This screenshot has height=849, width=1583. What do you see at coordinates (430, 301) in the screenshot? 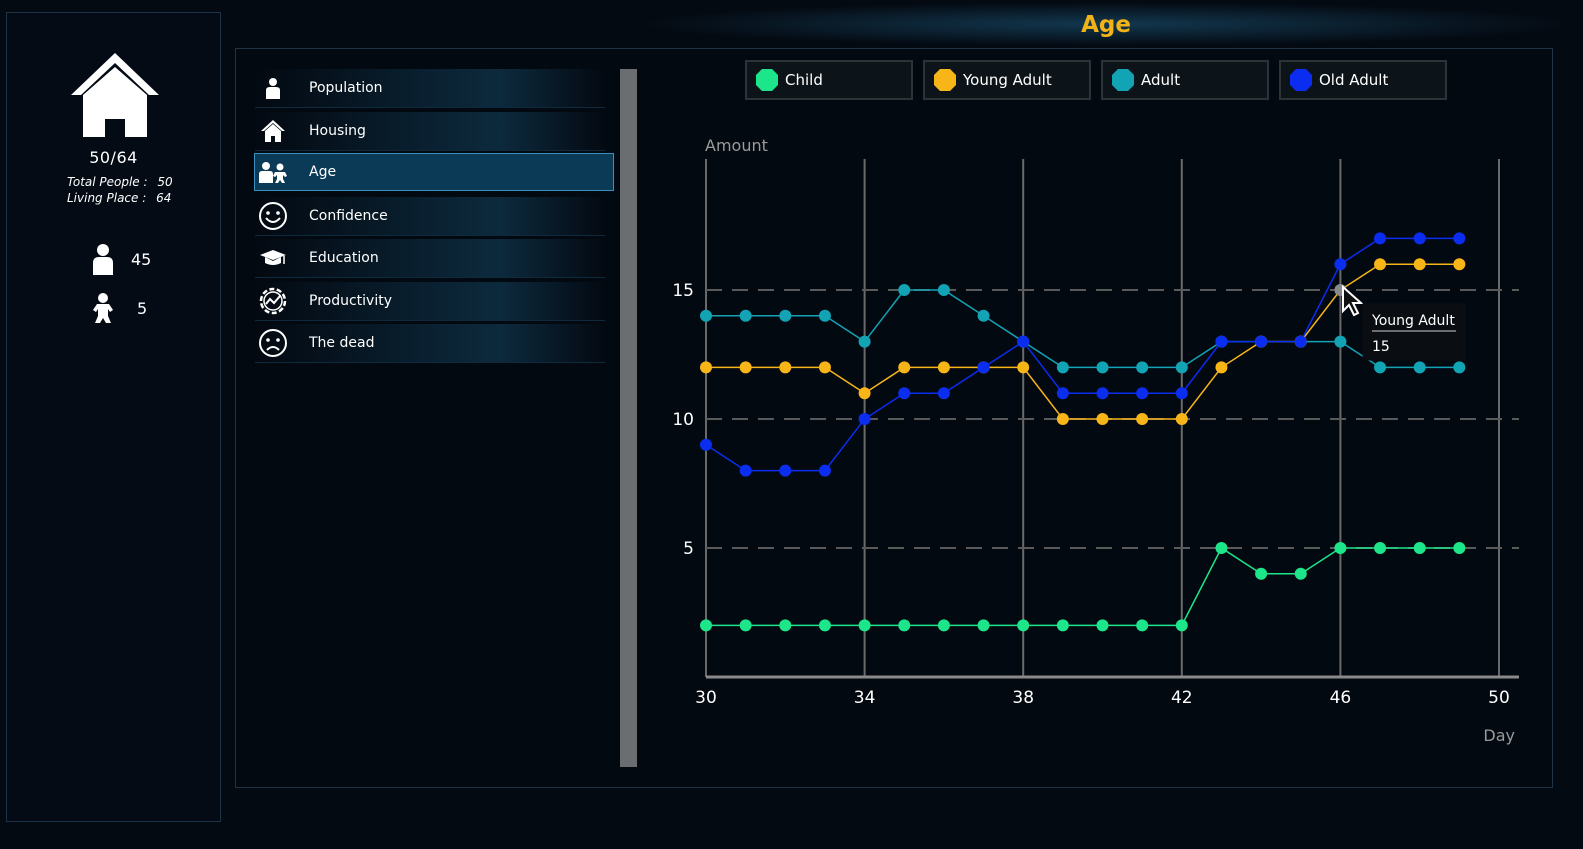
I see `menu-item-productivity: Productivity` at bounding box center [430, 301].